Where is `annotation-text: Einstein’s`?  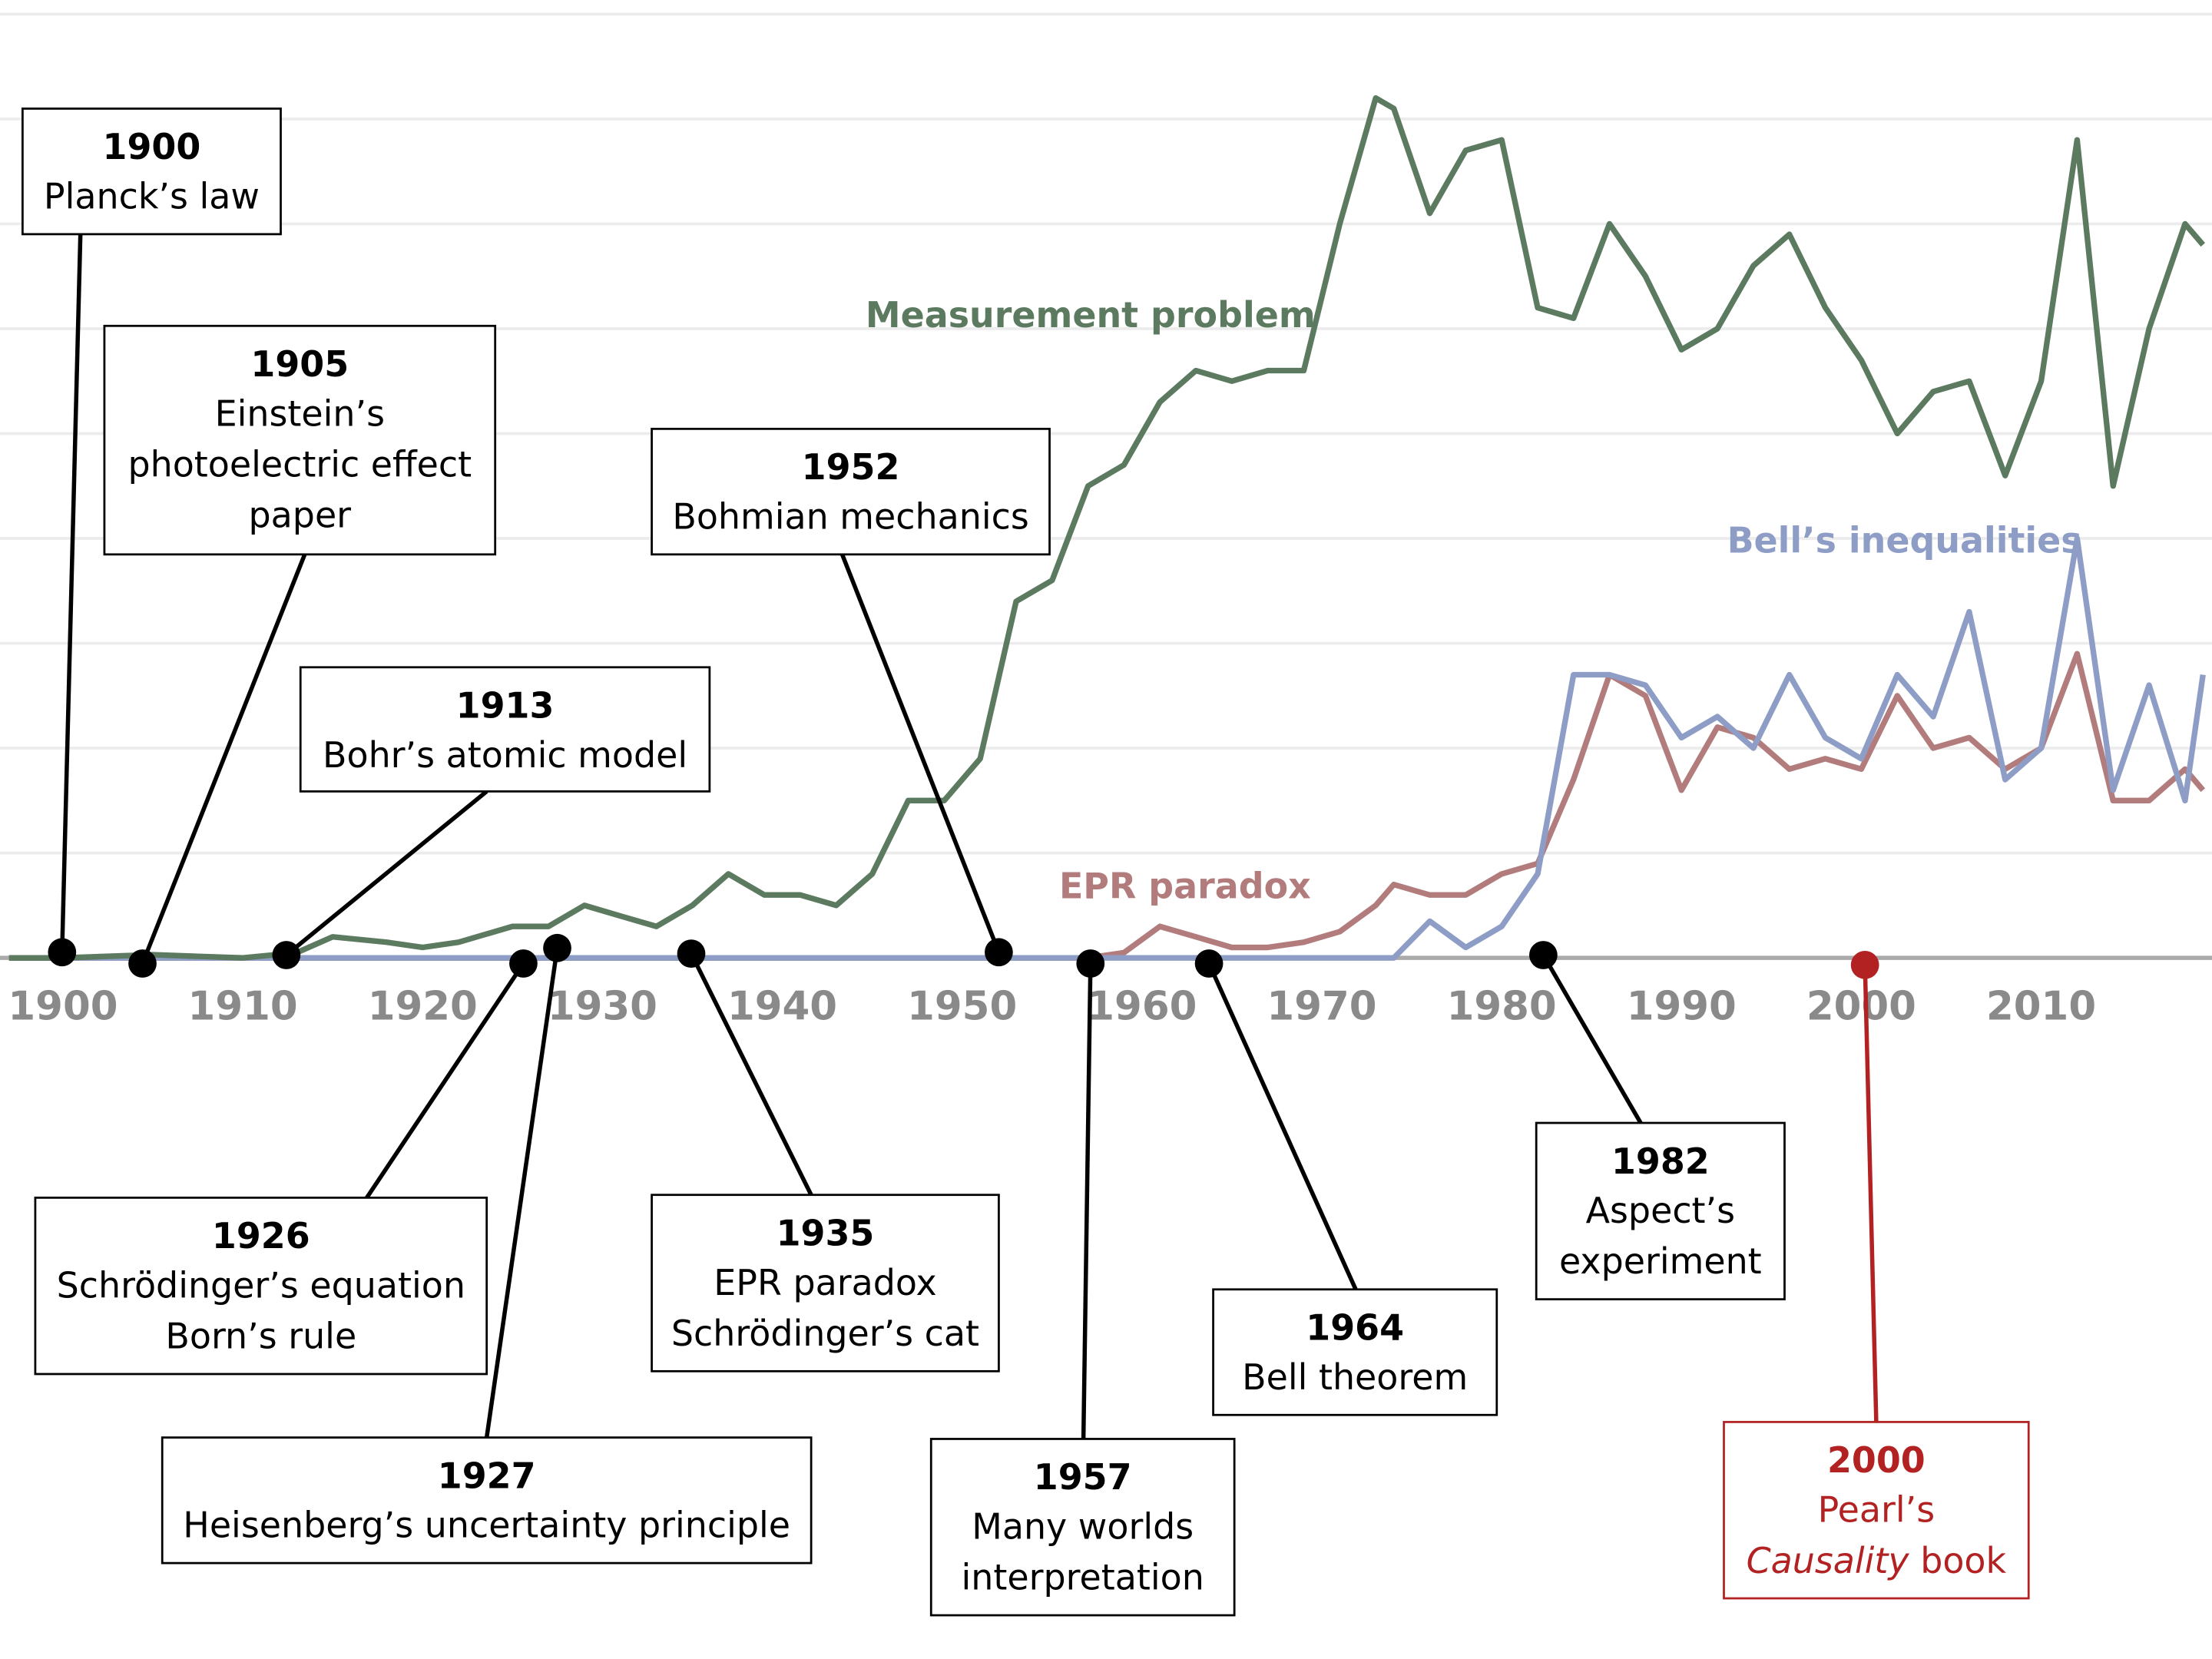
annotation-text: Einstein’s is located at coordinates (300, 413).